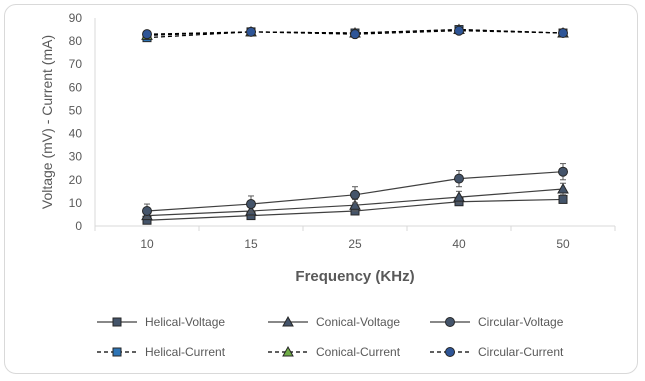  I want to click on series-line, so click(355, 32).